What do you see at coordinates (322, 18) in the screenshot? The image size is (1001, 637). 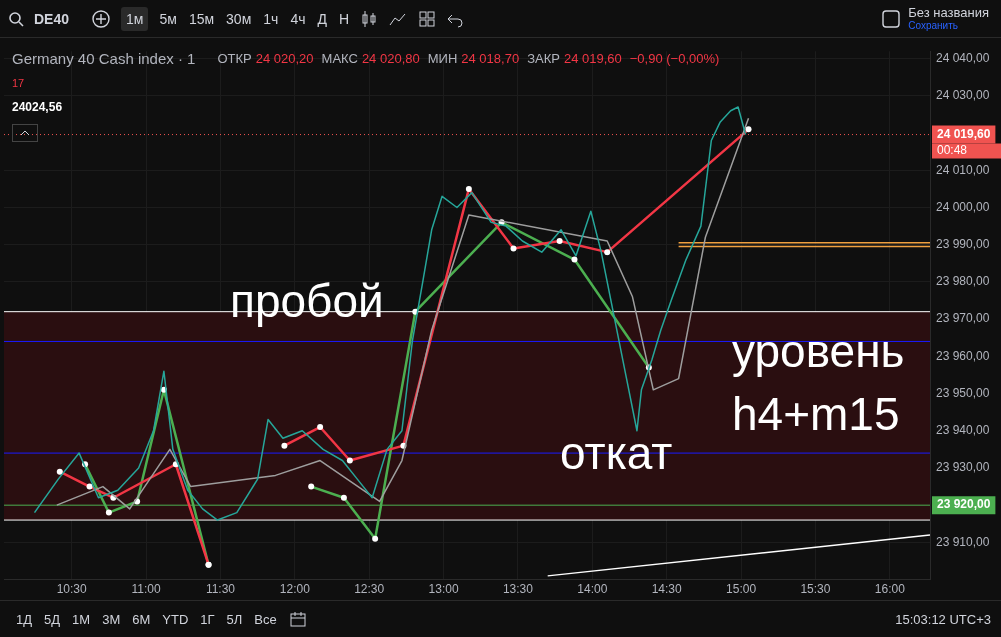 I see `text: Д` at bounding box center [322, 18].